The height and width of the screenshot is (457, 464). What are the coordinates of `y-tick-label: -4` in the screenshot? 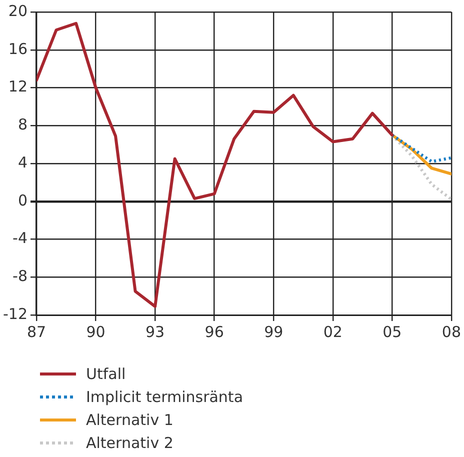 It's located at (20, 238).